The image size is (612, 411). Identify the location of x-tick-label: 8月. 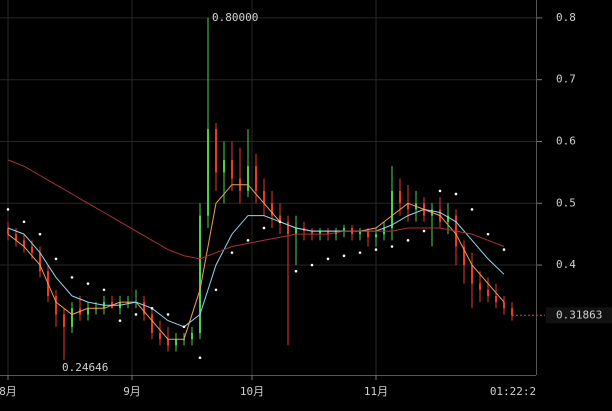
(8, 391).